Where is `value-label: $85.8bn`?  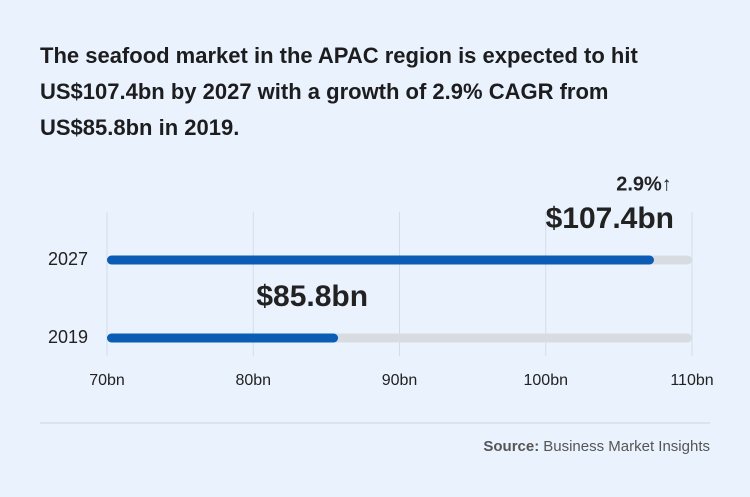 value-label: $85.8bn is located at coordinates (312, 296).